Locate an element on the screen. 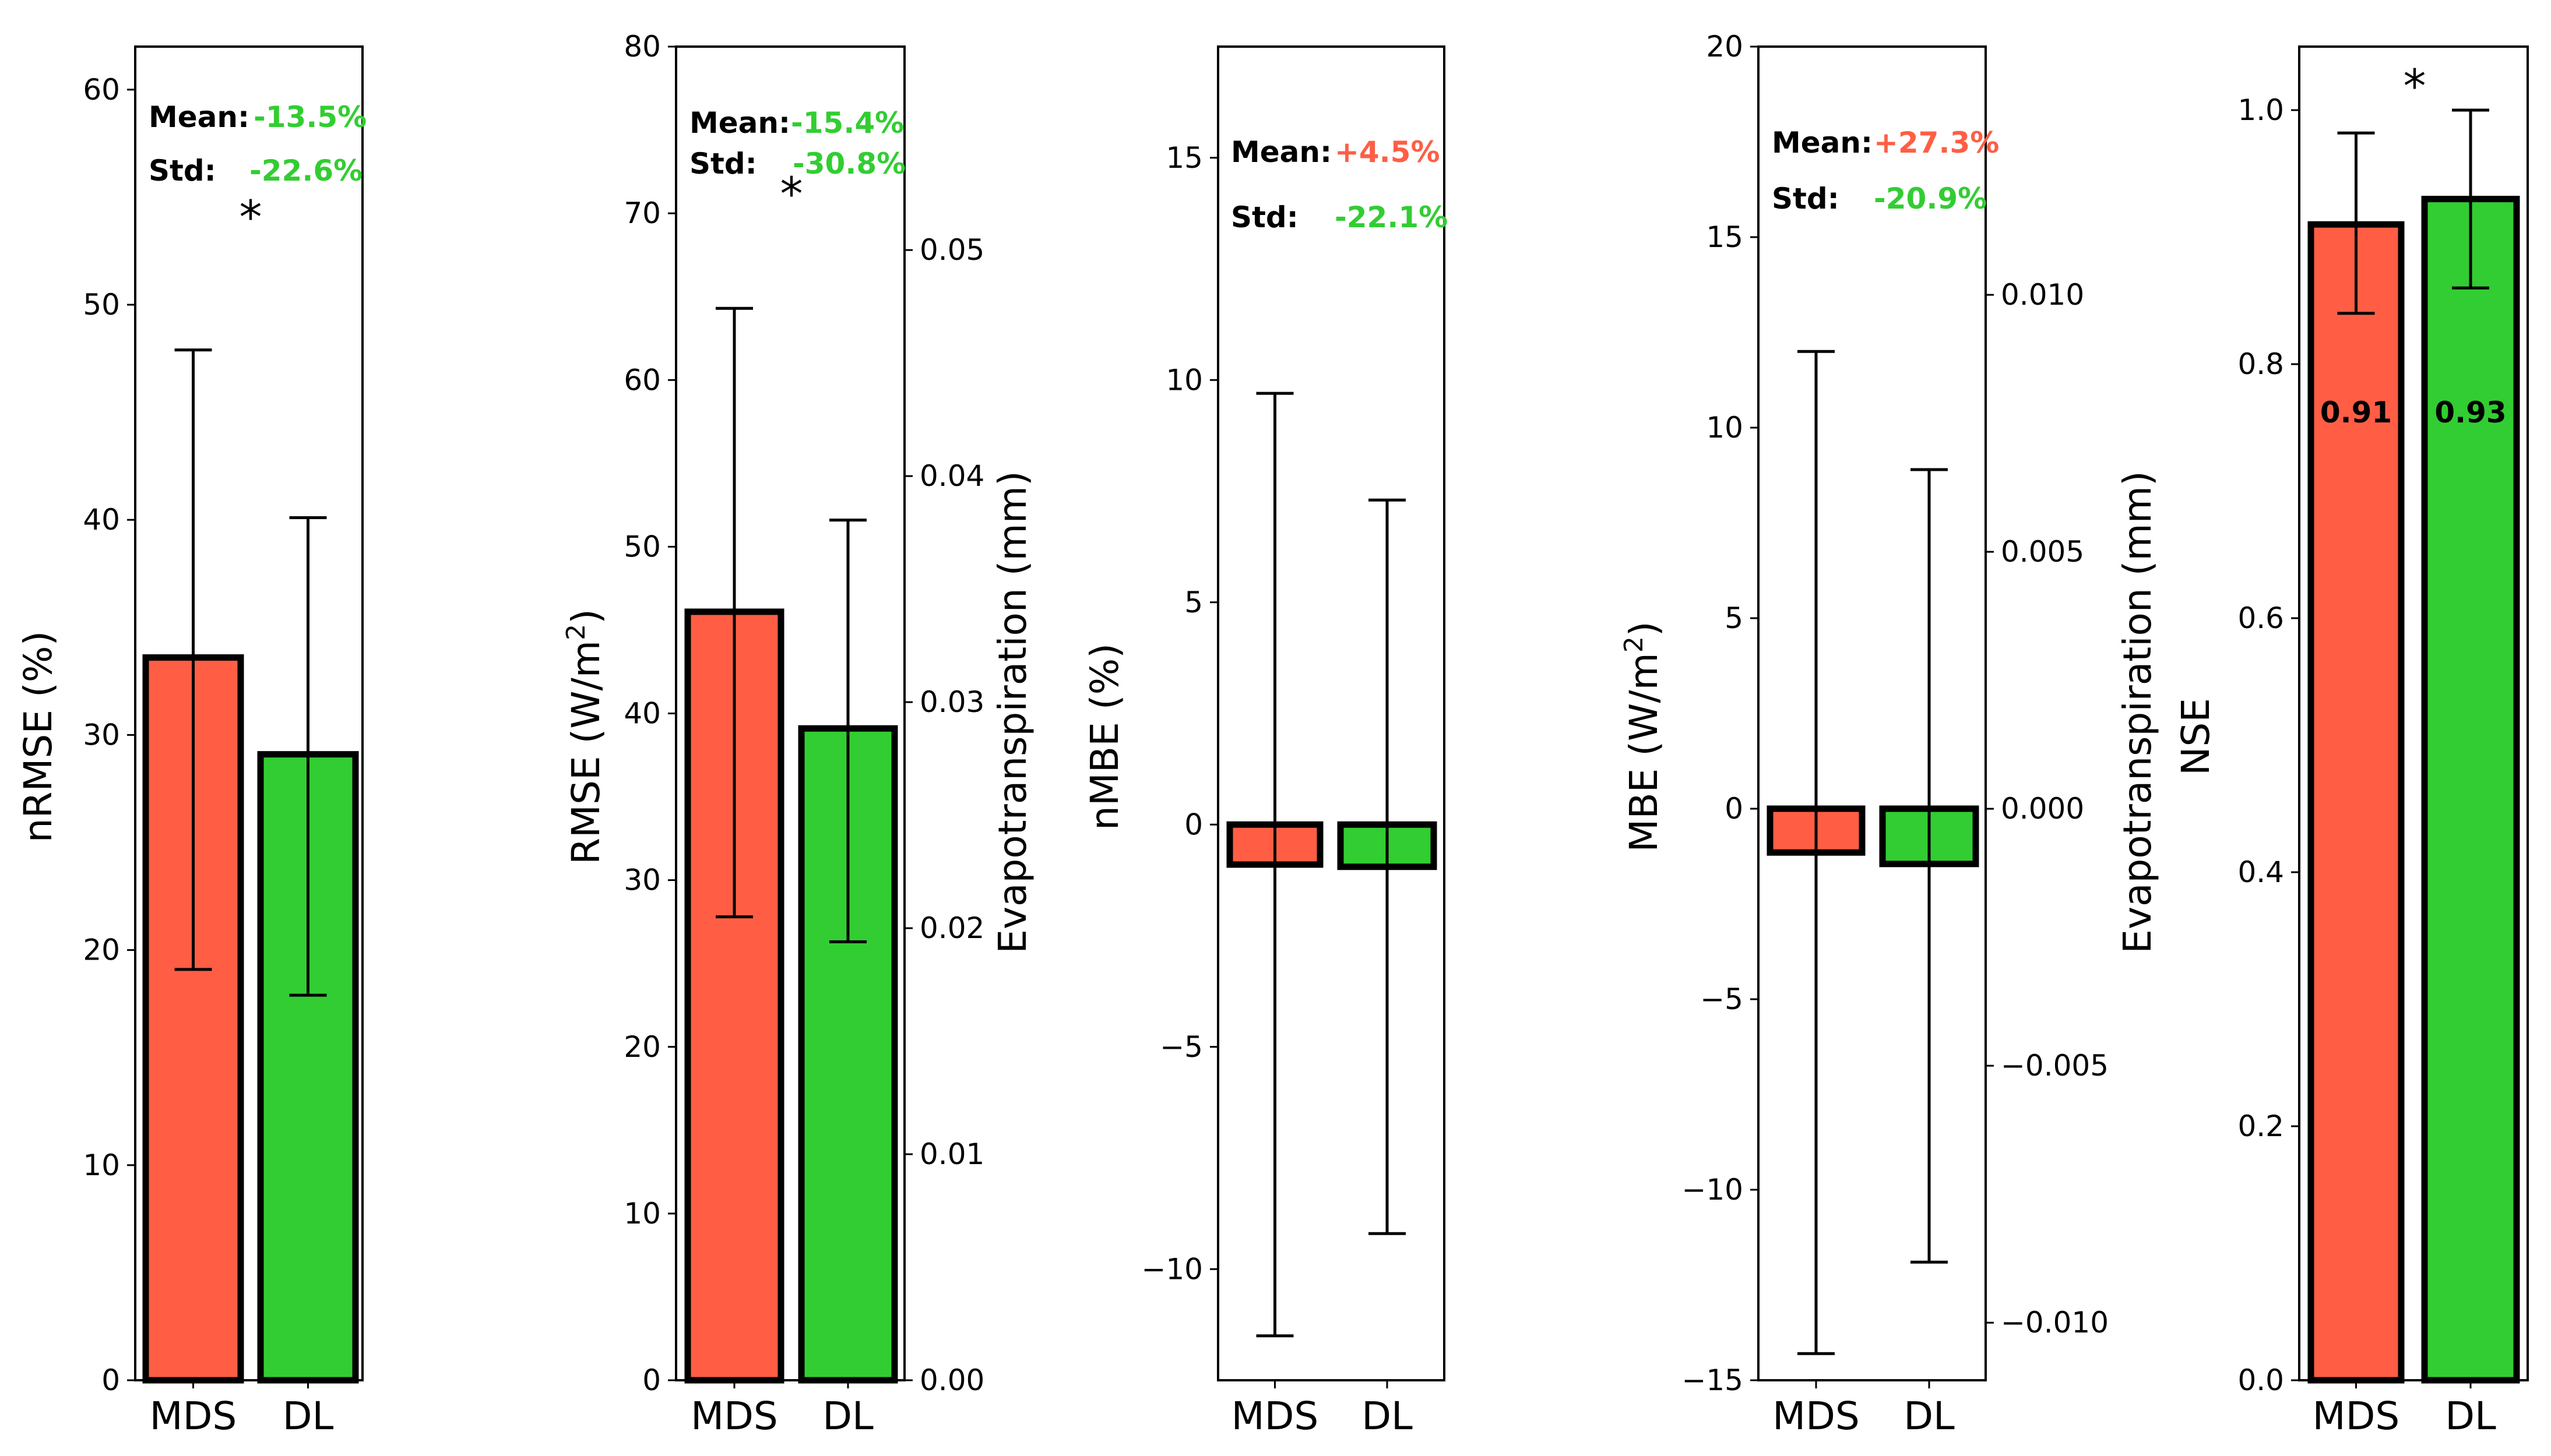 This screenshot has height=1456, width=2551. value-label: 0.93 is located at coordinates (2470, 412).